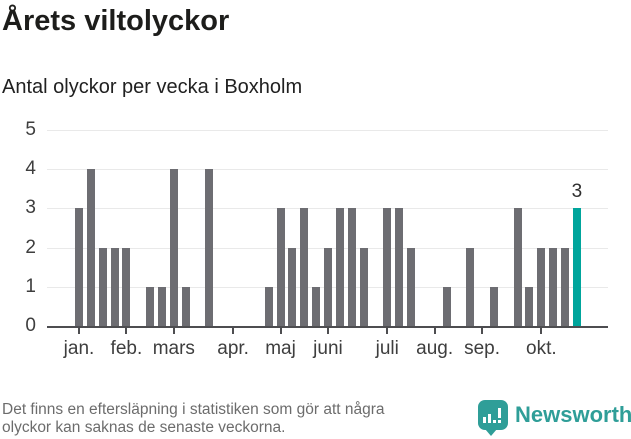 The height and width of the screenshot is (439, 631). What do you see at coordinates (280, 348) in the screenshot?
I see `x-axis-label: maj` at bounding box center [280, 348].